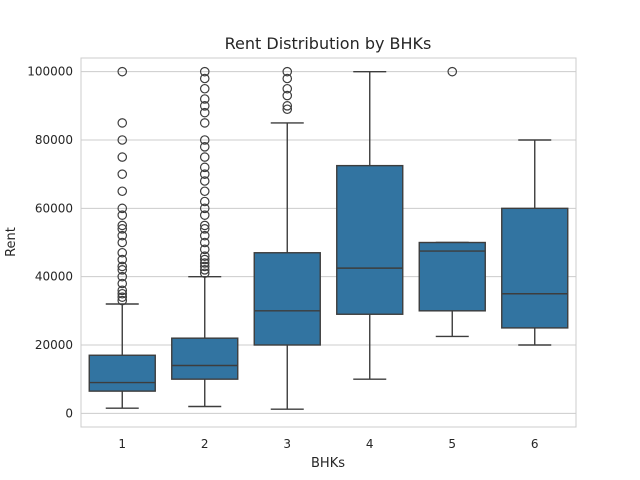  Describe the element at coordinates (370, 444) in the screenshot. I see `x-tick-label-4: 4` at that location.